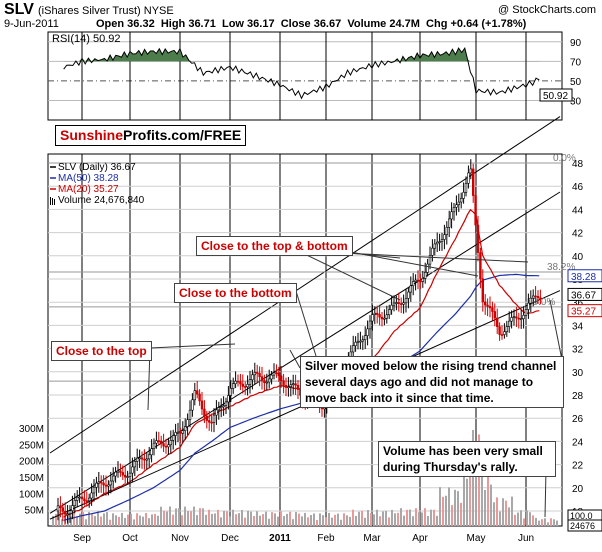  What do you see at coordinates (547, 10) in the screenshot?
I see `copyright: @ StockCharts.com` at bounding box center [547, 10].